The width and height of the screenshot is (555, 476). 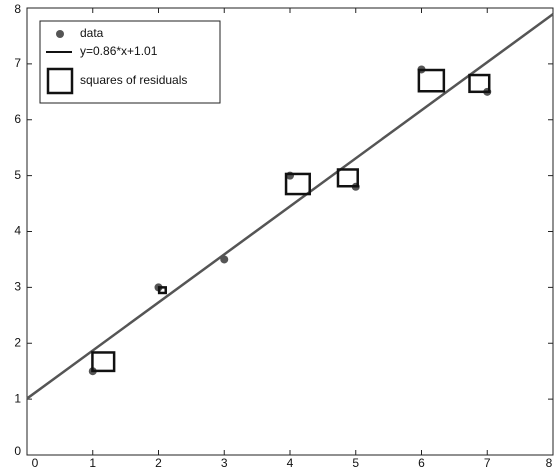 I want to click on y-tick-label: 8, so click(x=17, y=9).